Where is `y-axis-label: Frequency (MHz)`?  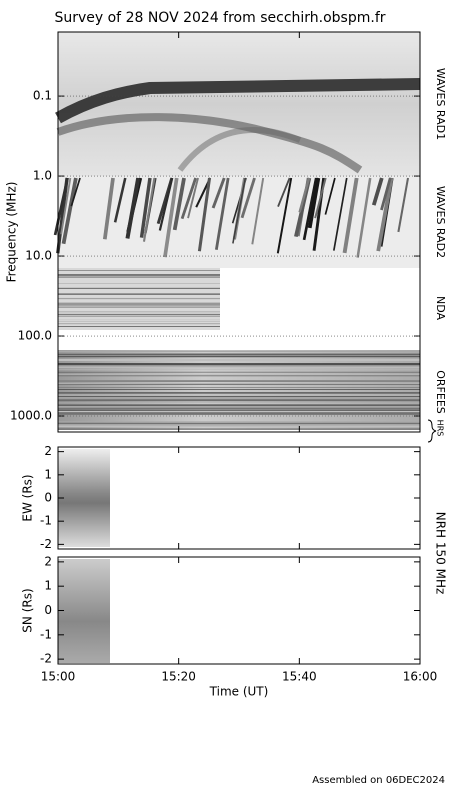
y-axis-label: Frequency (MHz) is located at coordinates (12, 232).